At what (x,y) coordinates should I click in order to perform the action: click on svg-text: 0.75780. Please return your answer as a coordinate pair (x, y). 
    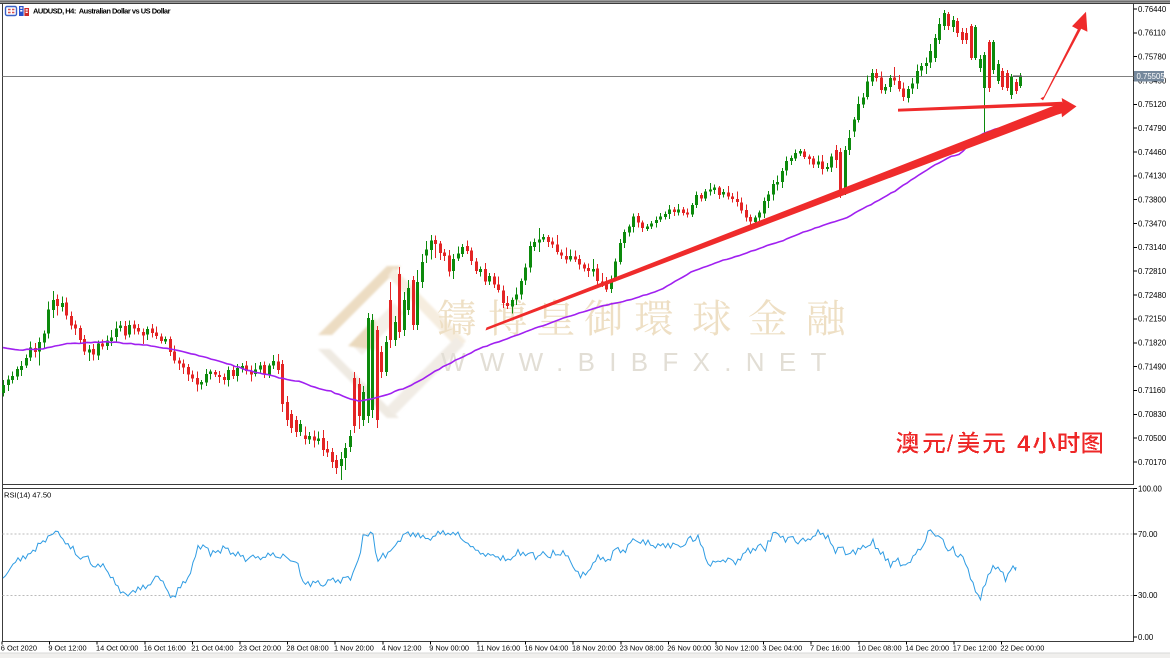
    Looking at the image, I should click on (1152, 57).